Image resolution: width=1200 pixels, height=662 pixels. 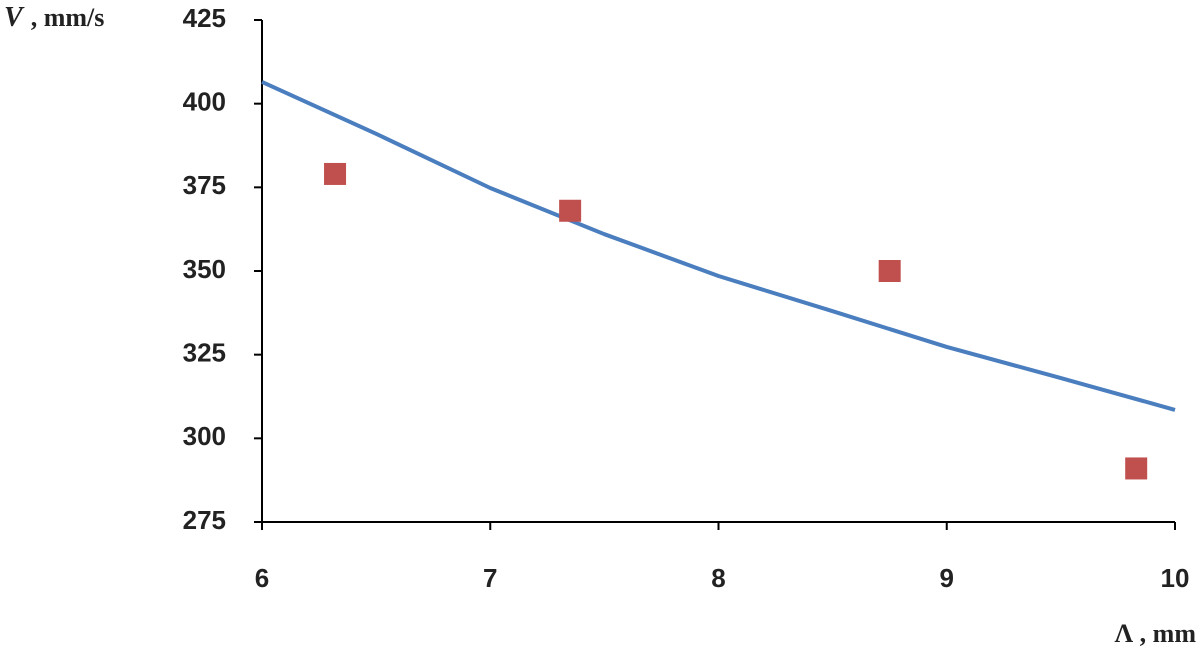 What do you see at coordinates (68, 17) in the screenshot?
I see `y-label-unit: , mm/s` at bounding box center [68, 17].